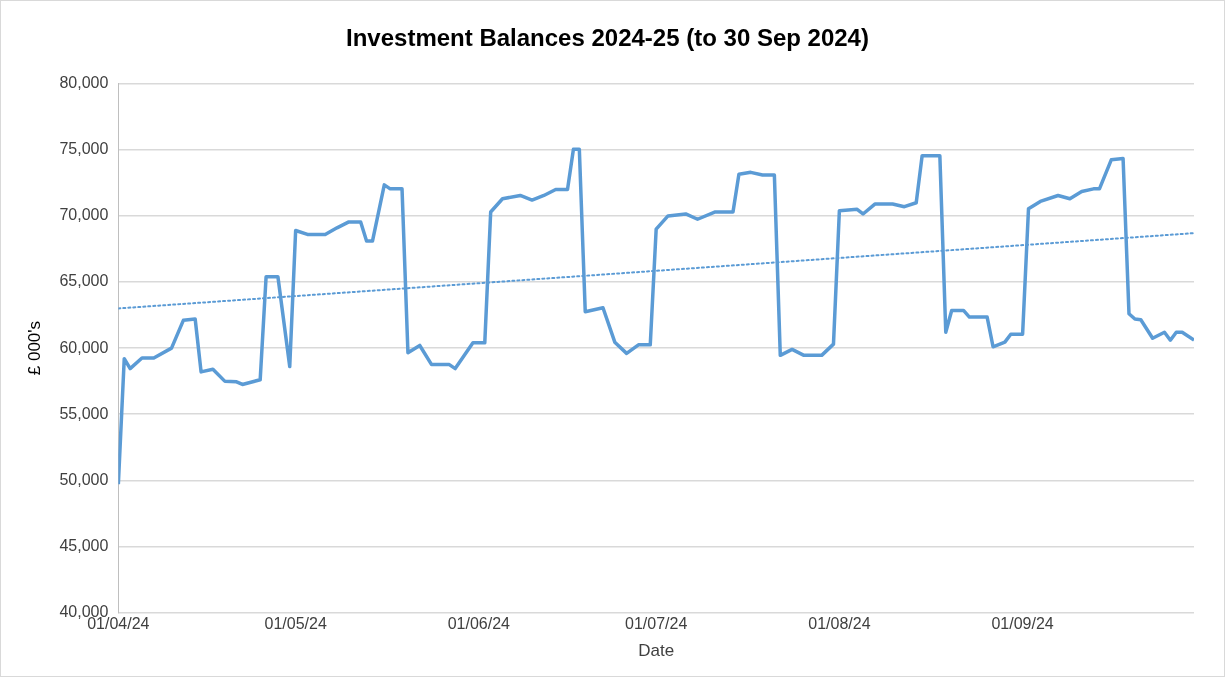 Image resolution: width=1225 pixels, height=677 pixels. What do you see at coordinates (84, 479) in the screenshot?
I see `y-tick-label: 50,000` at bounding box center [84, 479].